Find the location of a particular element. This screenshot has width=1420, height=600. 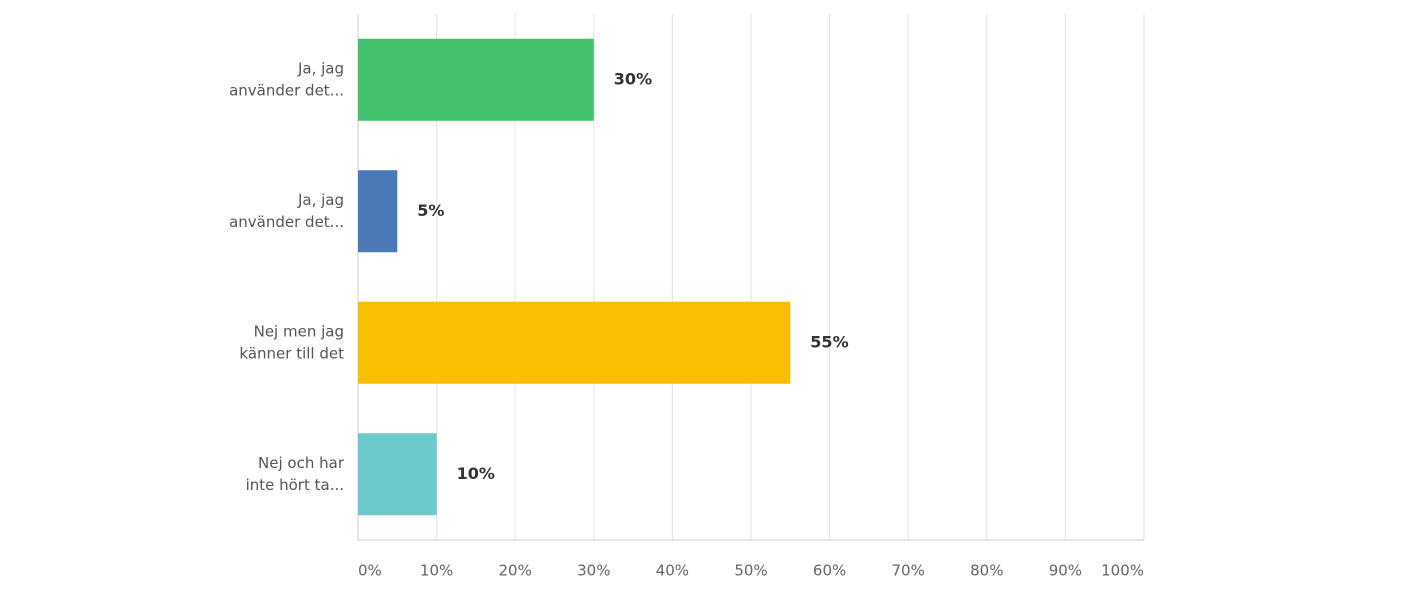

x-tick-label: 100% is located at coordinates (1122, 571).